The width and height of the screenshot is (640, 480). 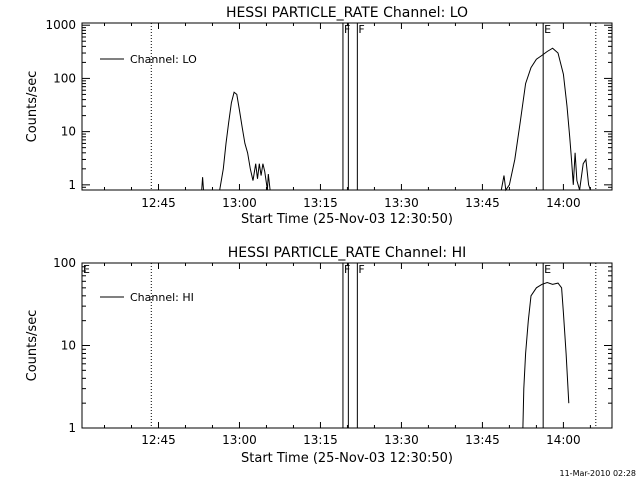 I want to click on legend-label: Channel: HI, so click(x=162, y=297).